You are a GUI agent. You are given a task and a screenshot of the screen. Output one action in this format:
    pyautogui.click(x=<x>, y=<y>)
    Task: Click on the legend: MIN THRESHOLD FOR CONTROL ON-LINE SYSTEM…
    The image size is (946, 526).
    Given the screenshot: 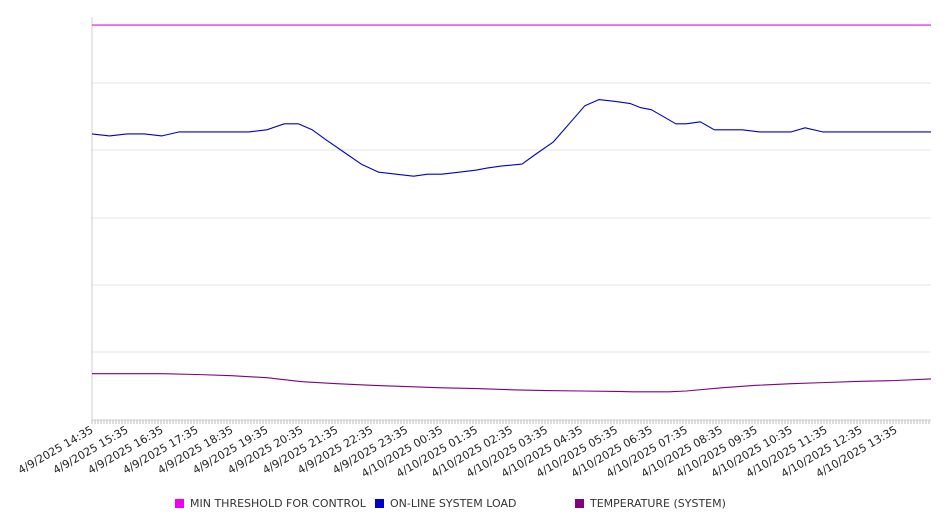 What is the action you would take?
    pyautogui.click(x=473, y=506)
    